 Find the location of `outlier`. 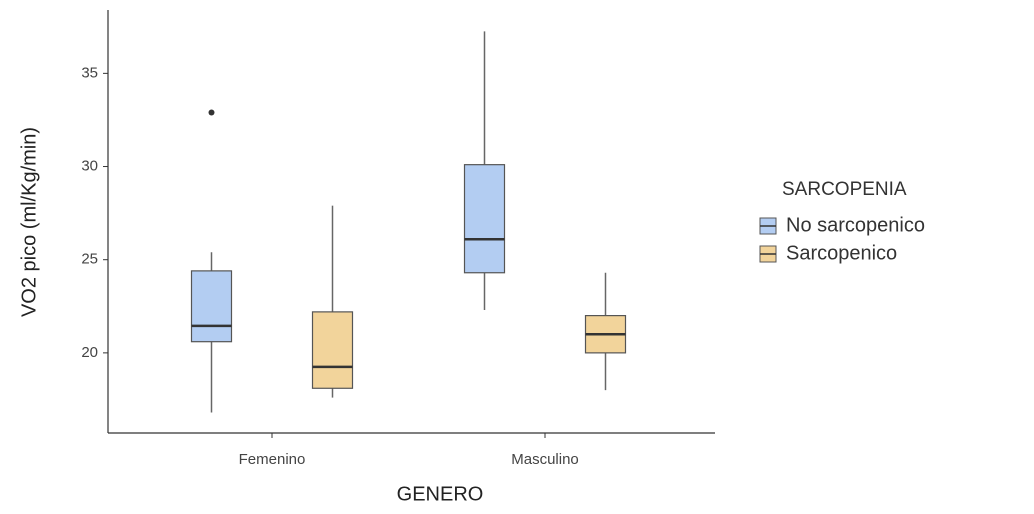

outlier is located at coordinates (211, 112).